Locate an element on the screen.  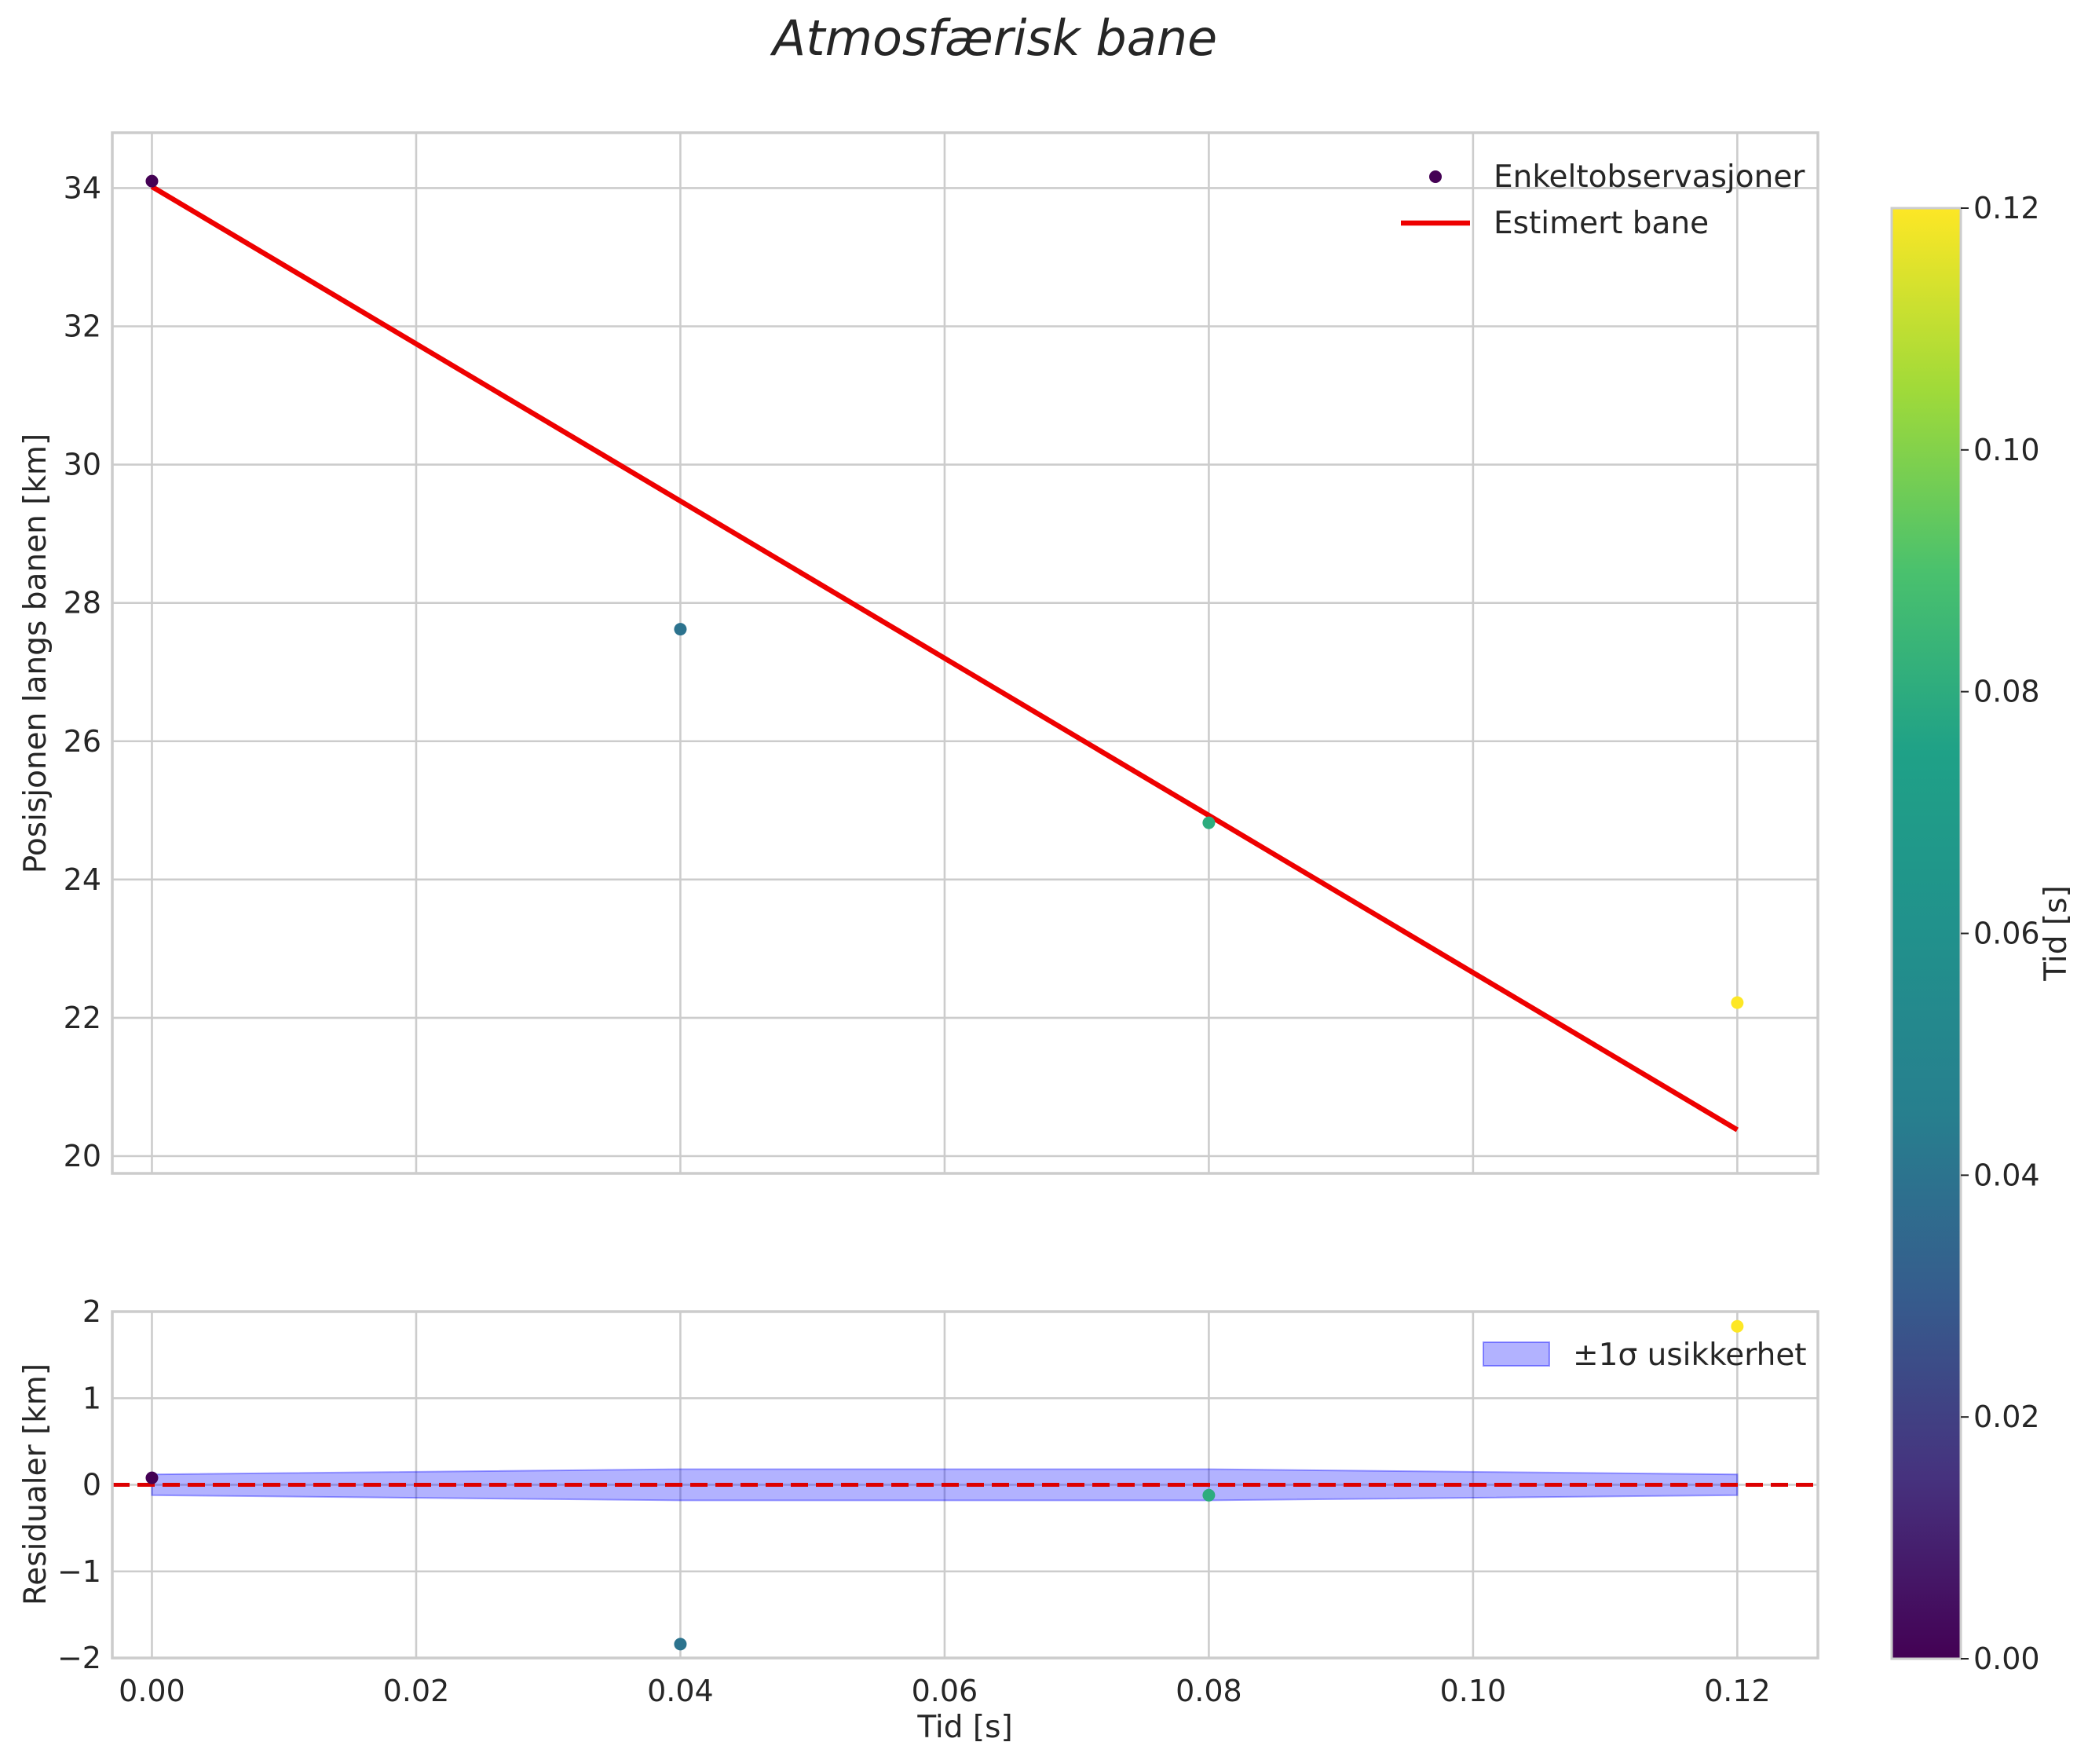
res-y-tick-label: 1 is located at coordinates (91, 1398).